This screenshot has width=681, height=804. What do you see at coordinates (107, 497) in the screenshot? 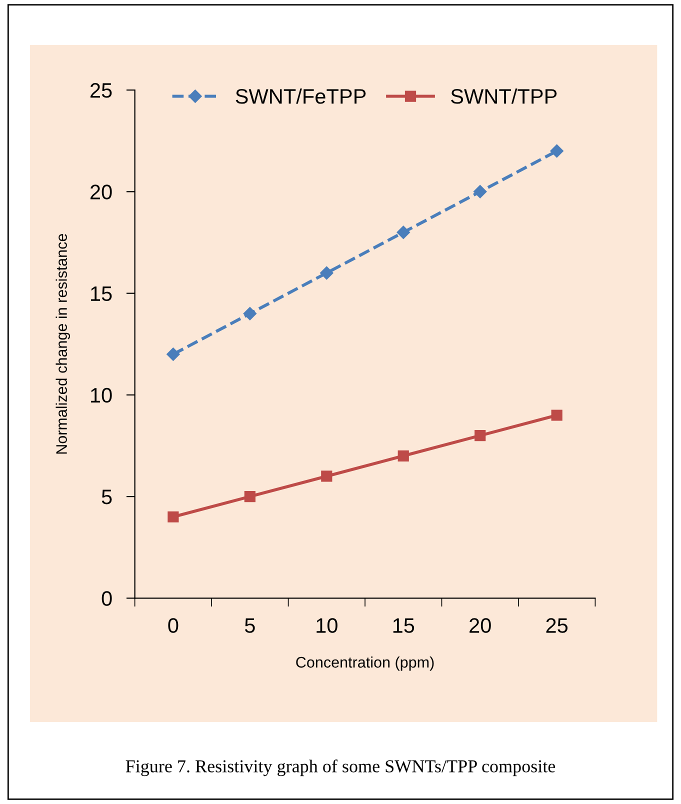
I see `y-tick-label: 5` at bounding box center [107, 497].